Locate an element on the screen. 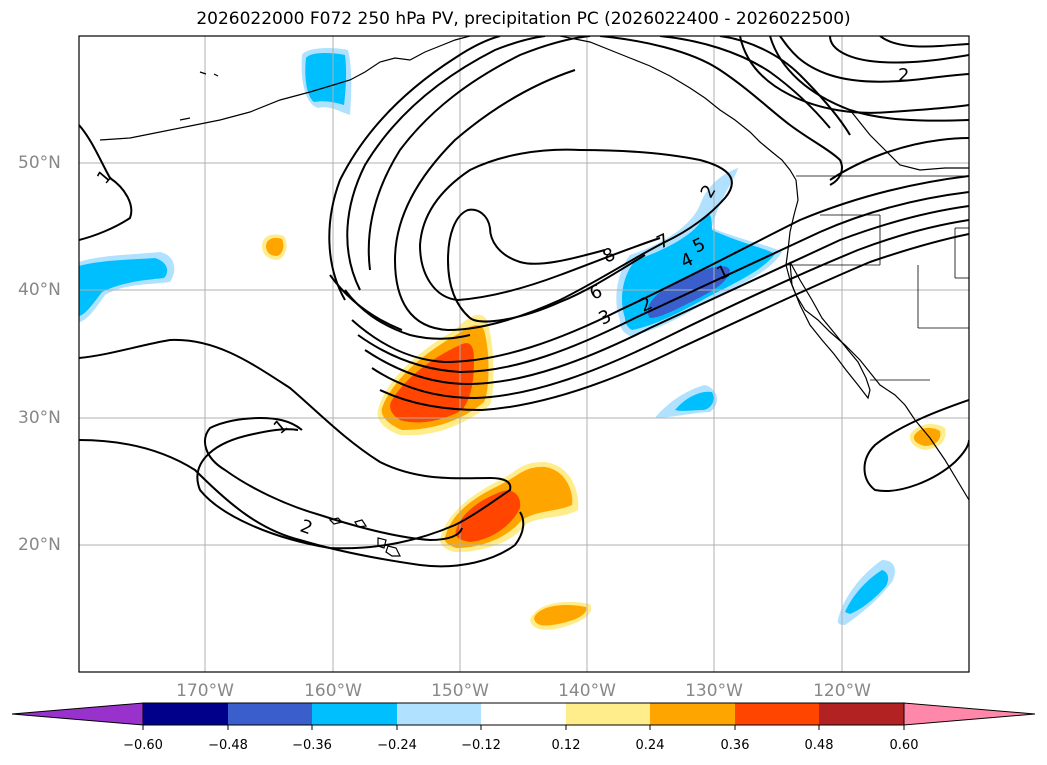 This screenshot has height=765, width=1047. lat-label-20n: 20°N is located at coordinates (39, 545).